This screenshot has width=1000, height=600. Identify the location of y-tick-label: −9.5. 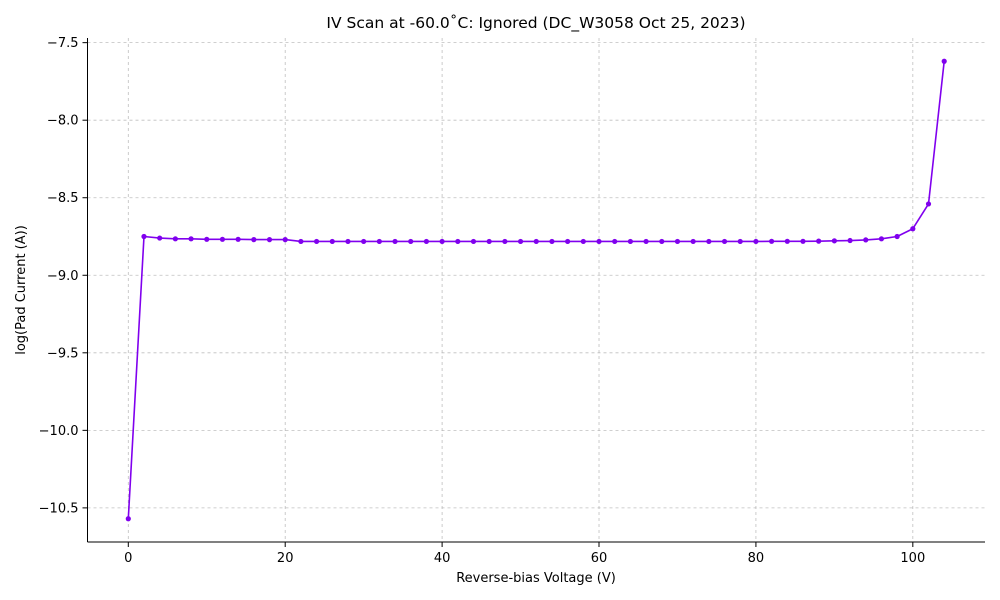
(63, 353).